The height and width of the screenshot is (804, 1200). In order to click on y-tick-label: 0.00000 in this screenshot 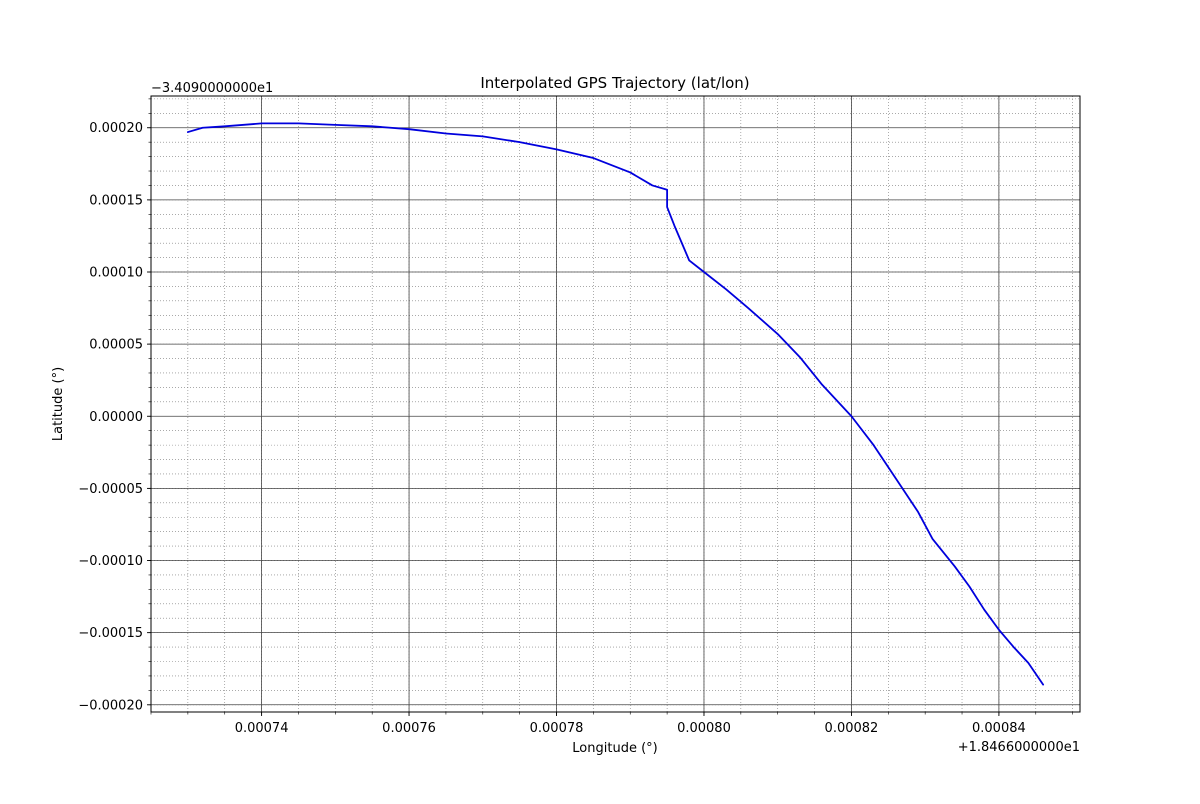, I will do `click(116, 417)`.